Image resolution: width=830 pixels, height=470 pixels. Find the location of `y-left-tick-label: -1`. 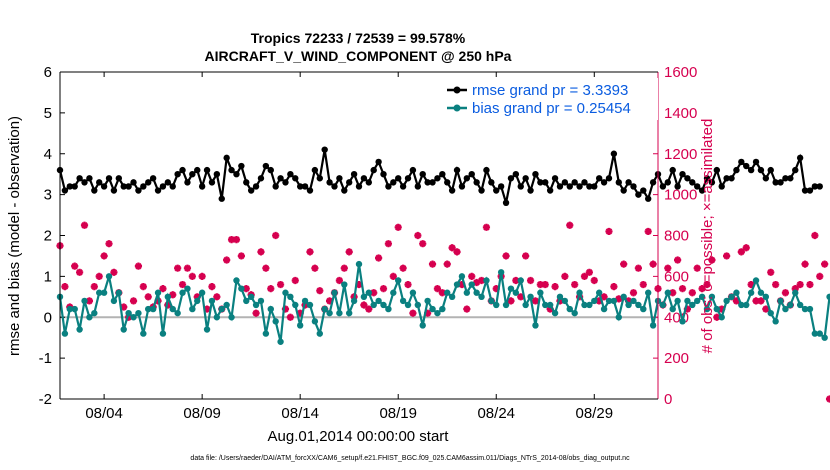

y-left-tick-label: -1 is located at coordinates (45, 358).